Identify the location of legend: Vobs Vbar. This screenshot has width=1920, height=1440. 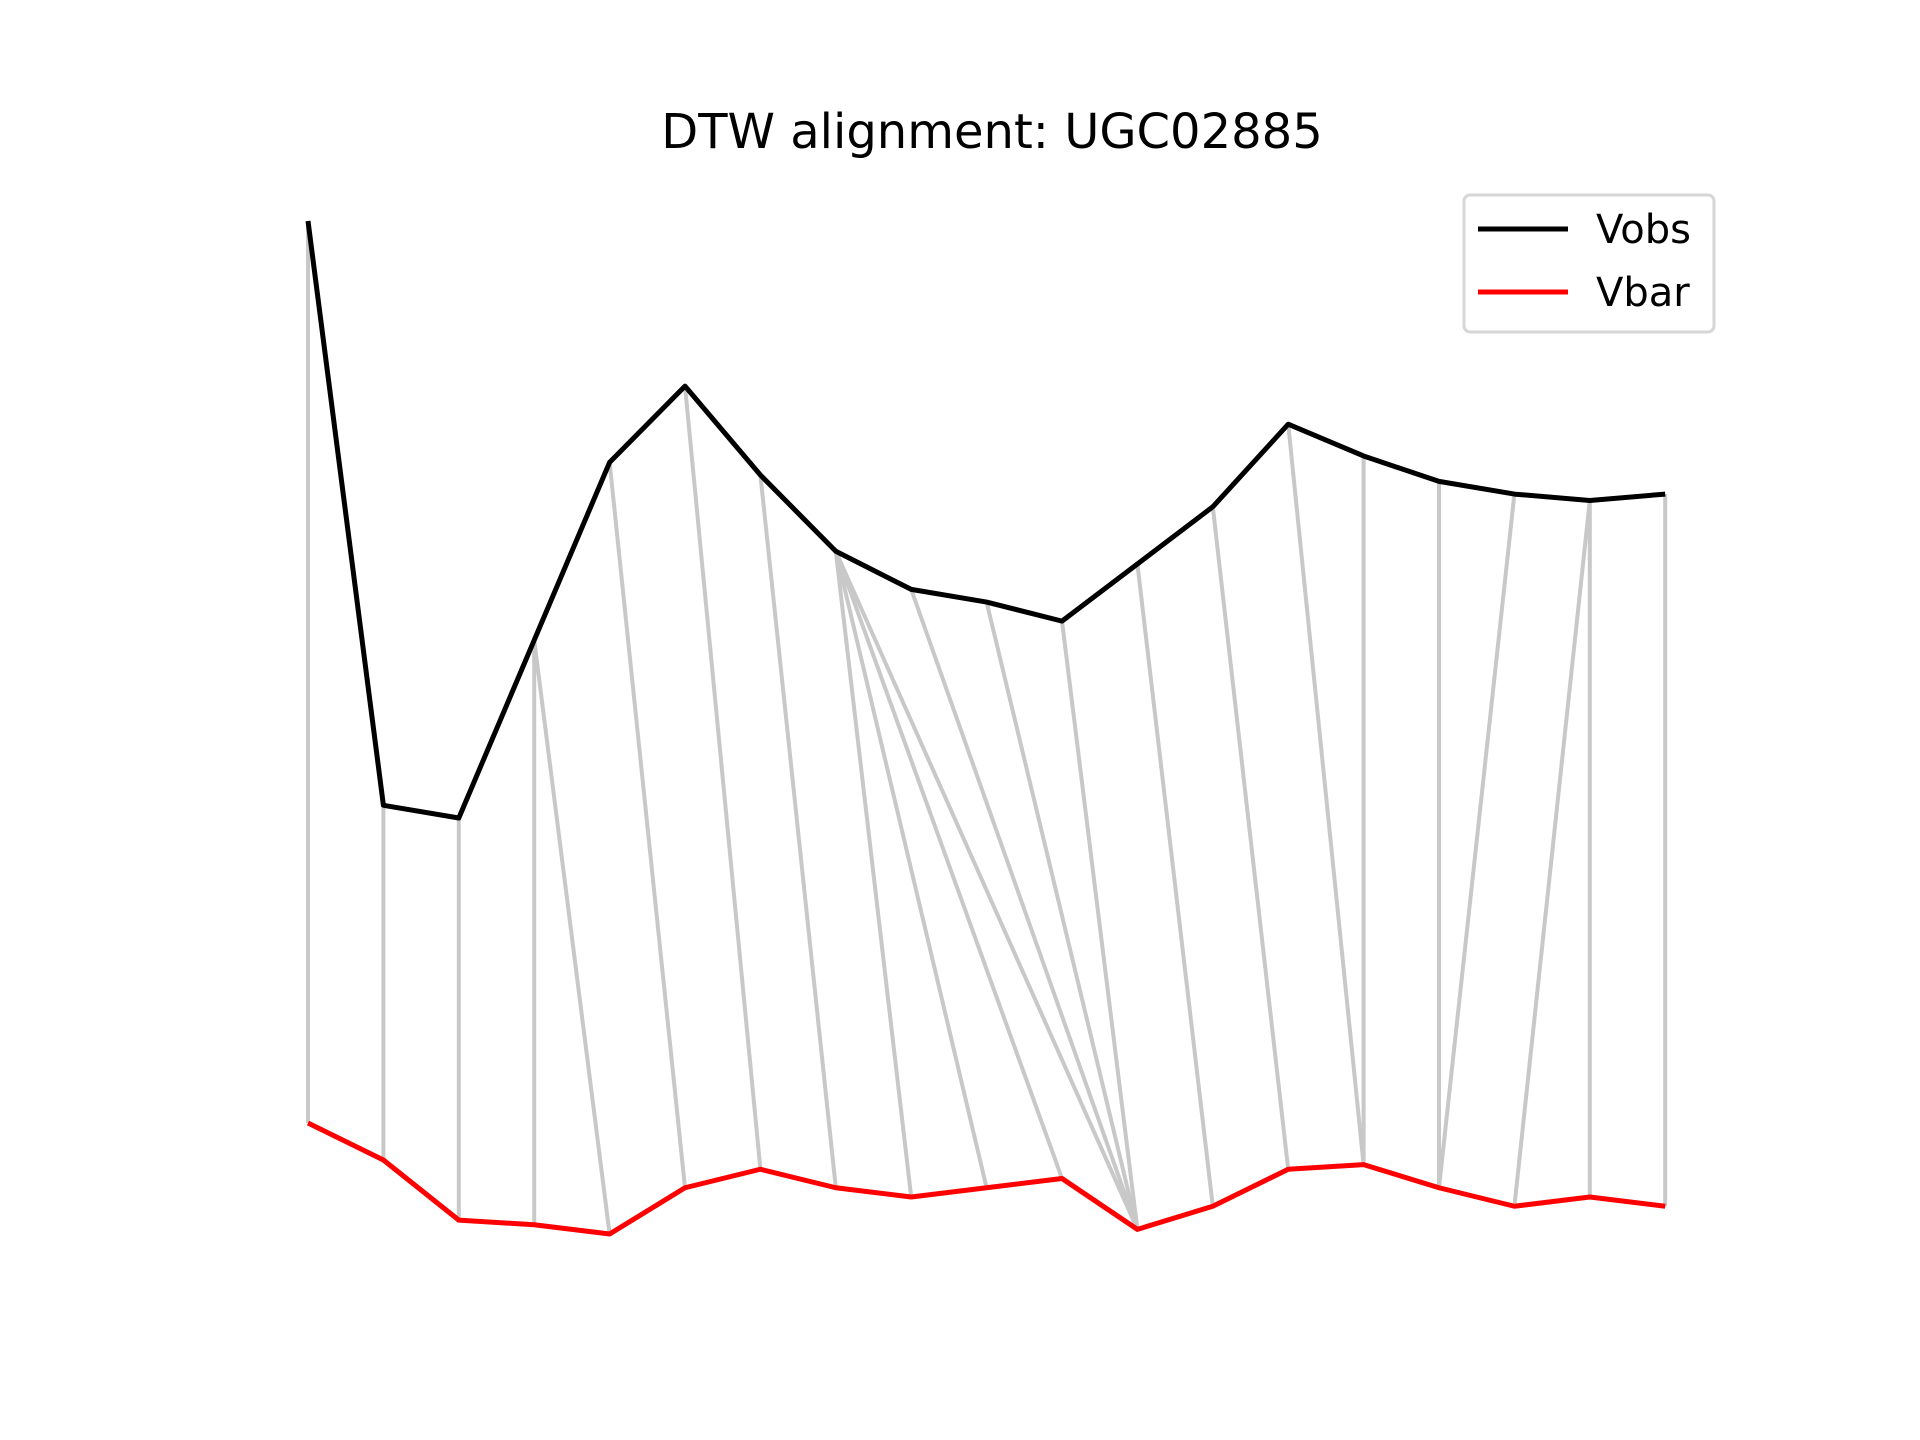
(1589, 263).